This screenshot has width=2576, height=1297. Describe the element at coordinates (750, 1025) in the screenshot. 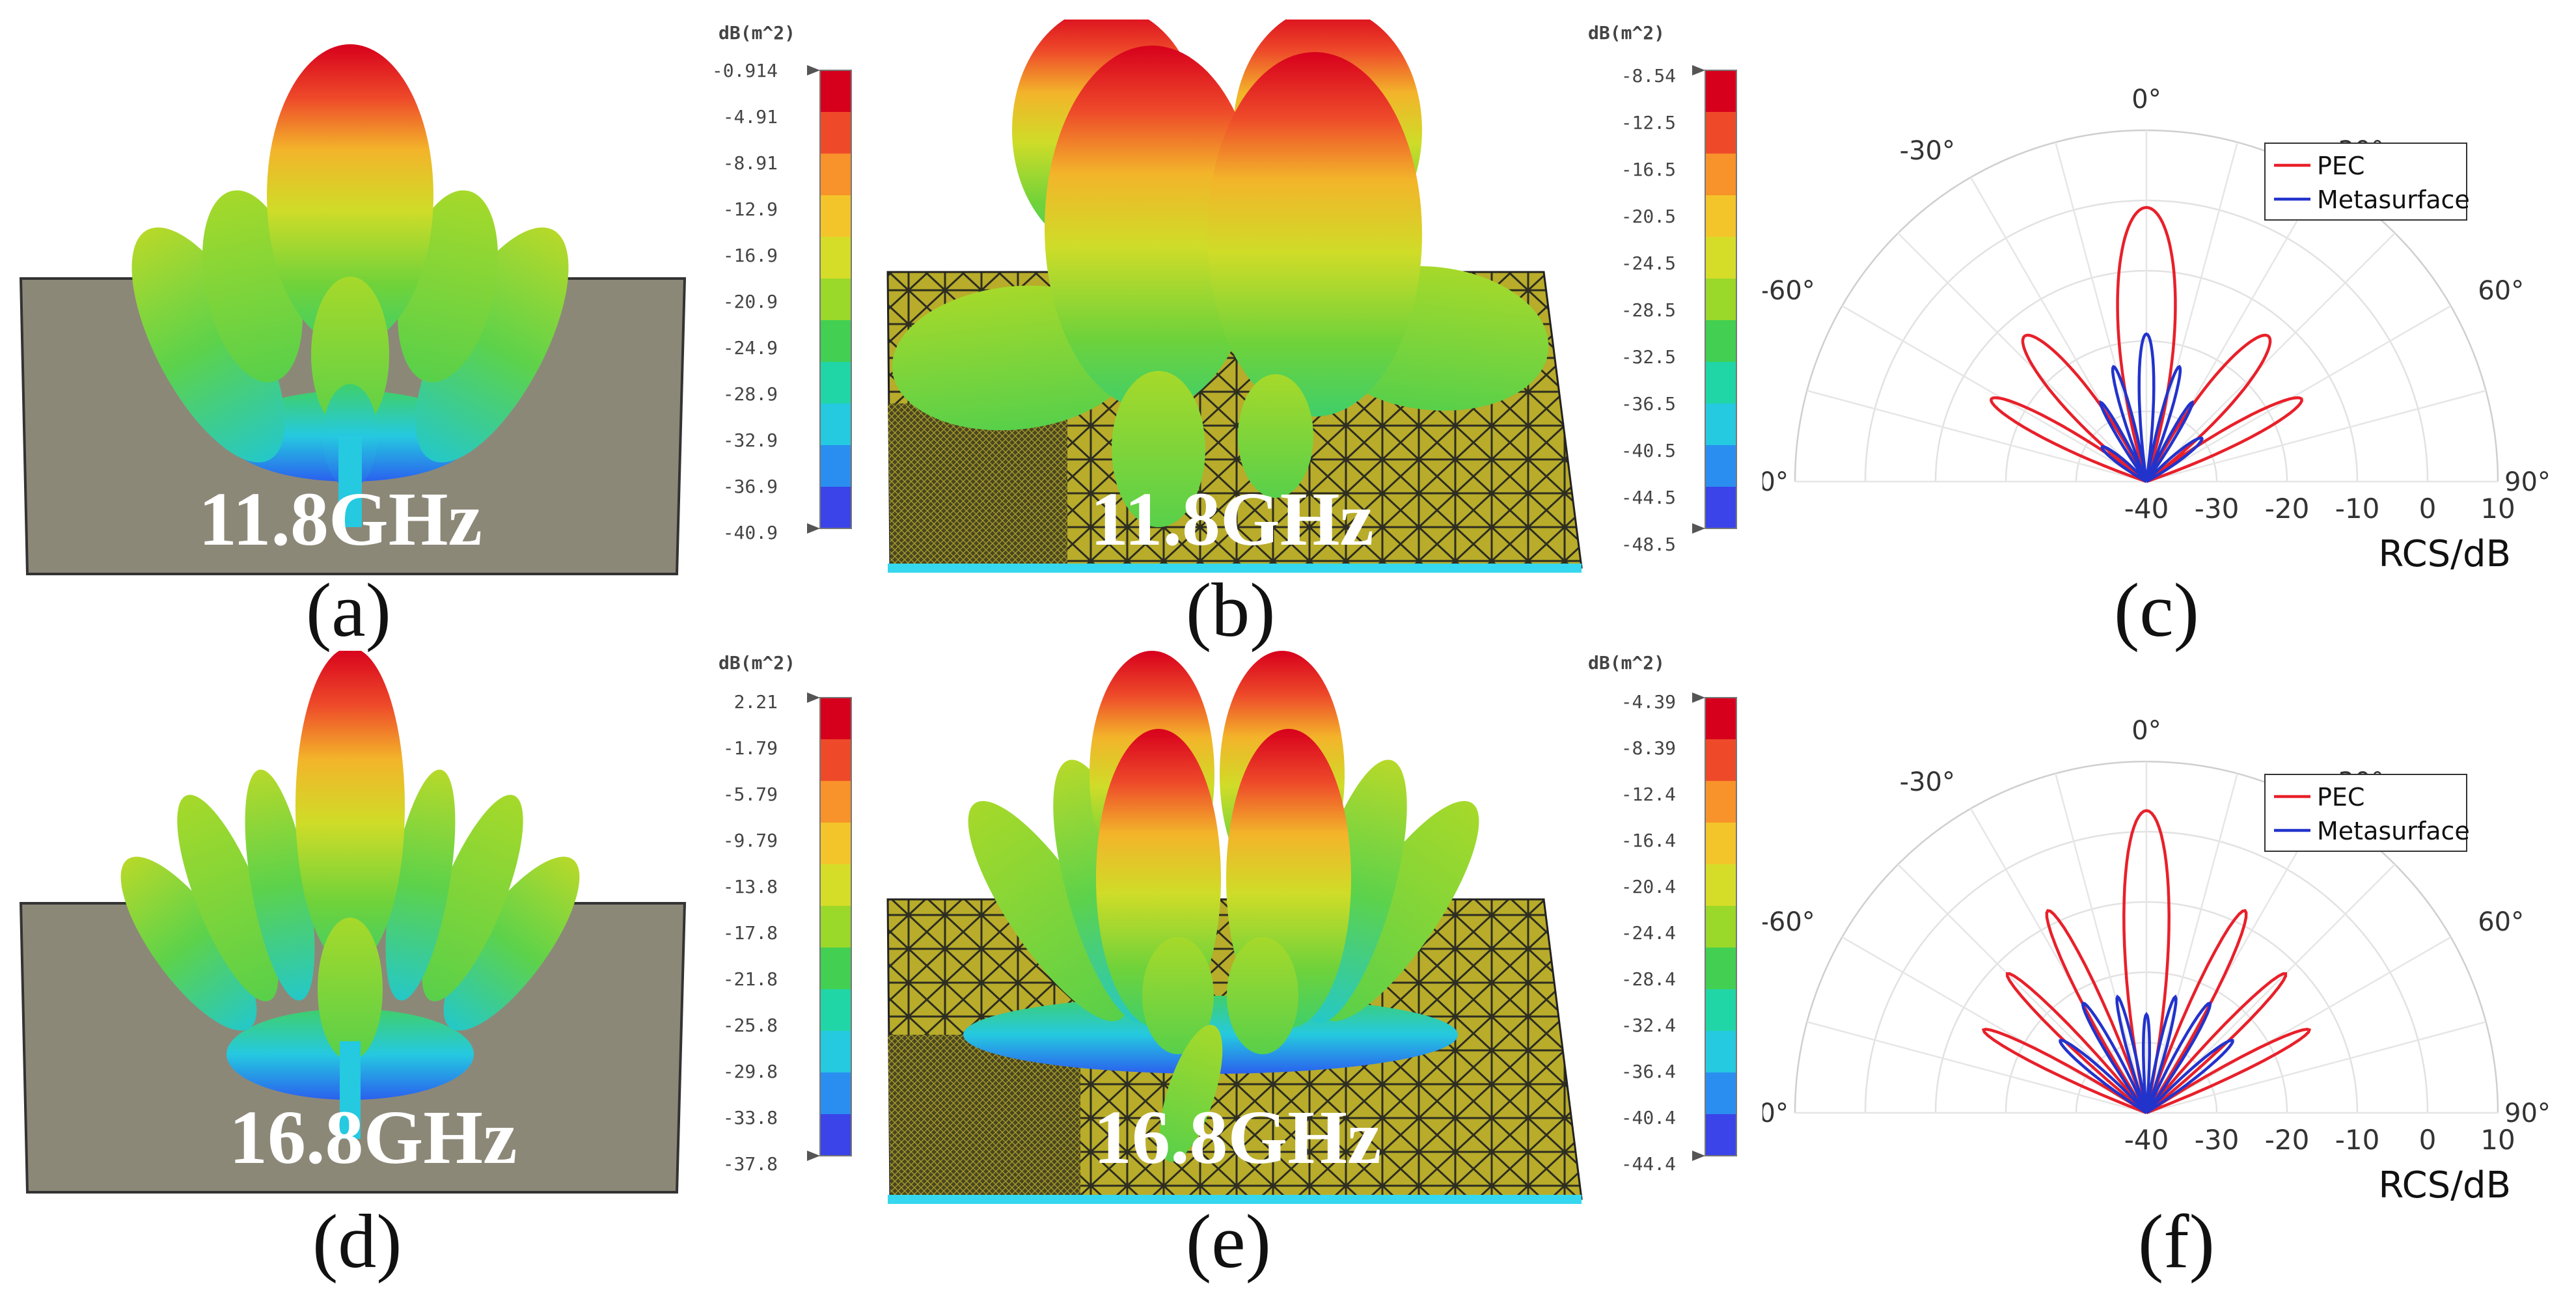

I see `colorbar-tick: -25.8` at that location.